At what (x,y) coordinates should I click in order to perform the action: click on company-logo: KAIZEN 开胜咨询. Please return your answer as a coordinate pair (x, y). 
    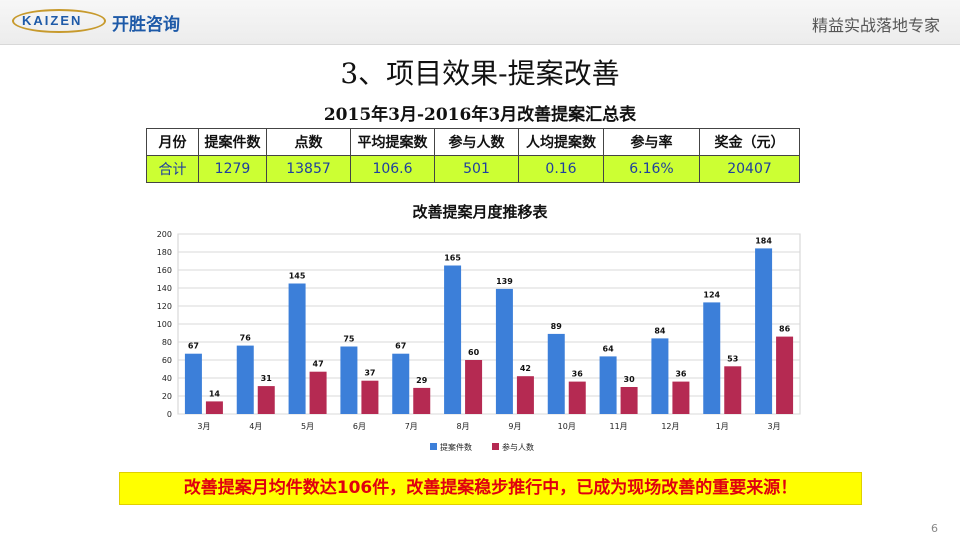
    Looking at the image, I should click on (101, 21).